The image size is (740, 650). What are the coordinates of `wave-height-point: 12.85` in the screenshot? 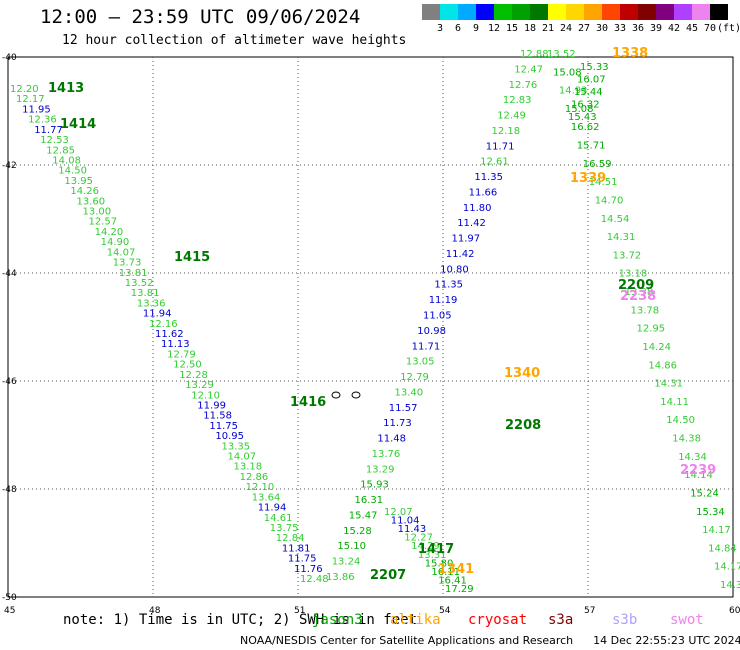 It's located at (60, 150).